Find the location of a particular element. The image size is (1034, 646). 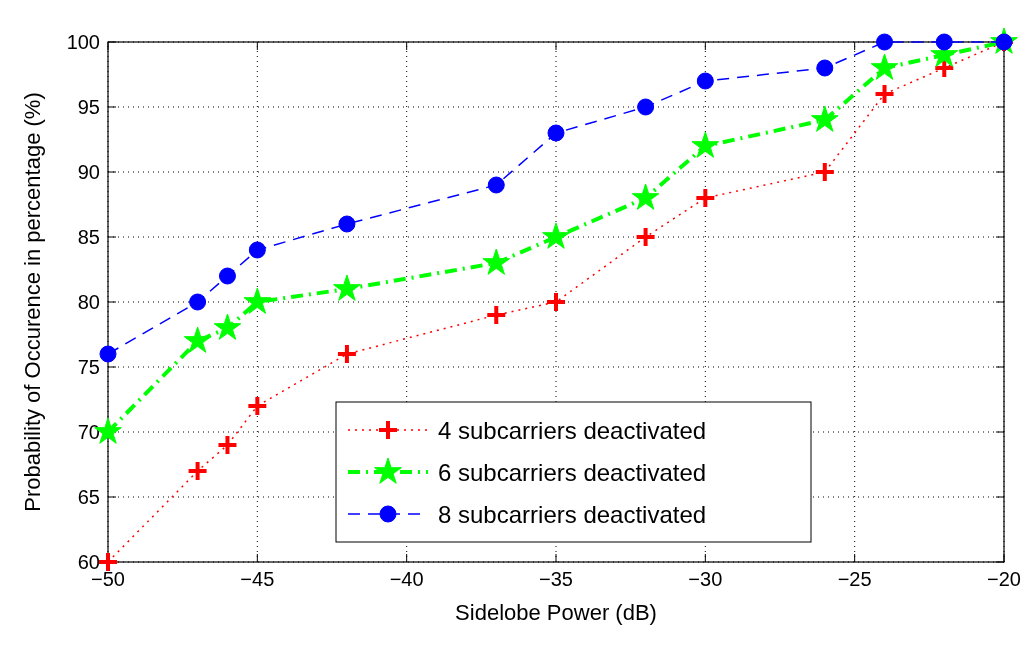

y-tick-label: 100 is located at coordinates (83, 42).